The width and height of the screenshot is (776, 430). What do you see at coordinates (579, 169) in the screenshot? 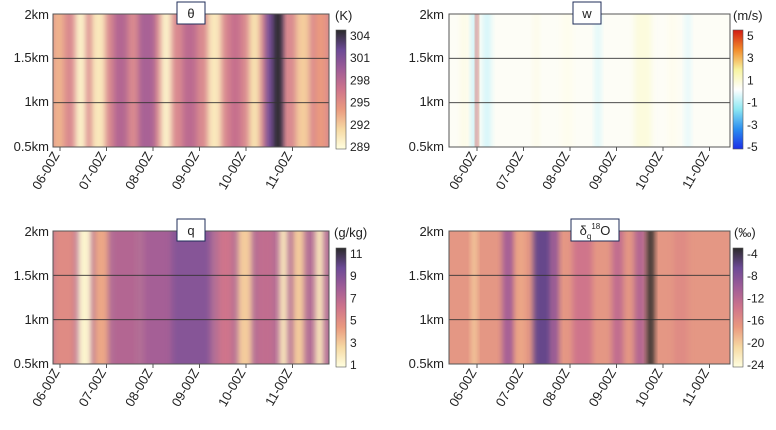
I see `x-axis-w: 06-00Z 07-00Z 08-00Z 09-00Z 10-00Z 11-00Z` at bounding box center [579, 169].